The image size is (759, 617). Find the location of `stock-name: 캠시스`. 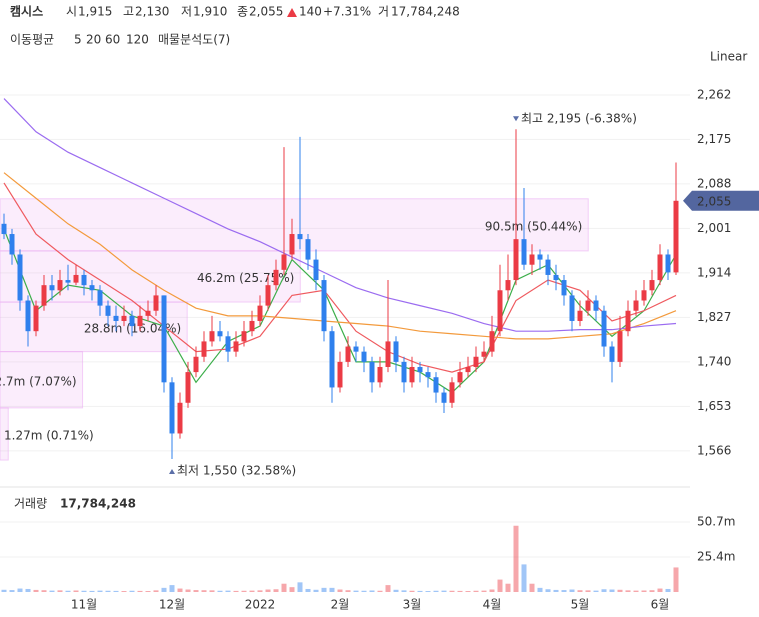

stock-name: 캠시스 is located at coordinates (26, 11).